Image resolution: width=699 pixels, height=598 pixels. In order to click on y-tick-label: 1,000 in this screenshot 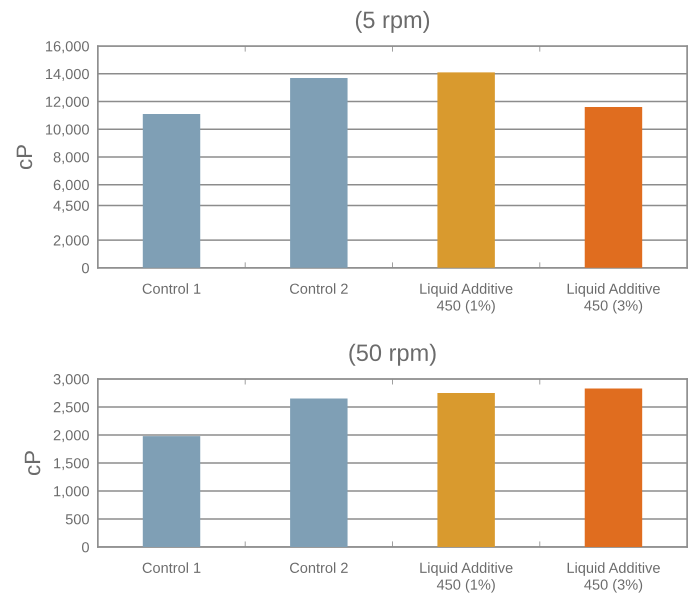, I will do `click(71, 492)`.